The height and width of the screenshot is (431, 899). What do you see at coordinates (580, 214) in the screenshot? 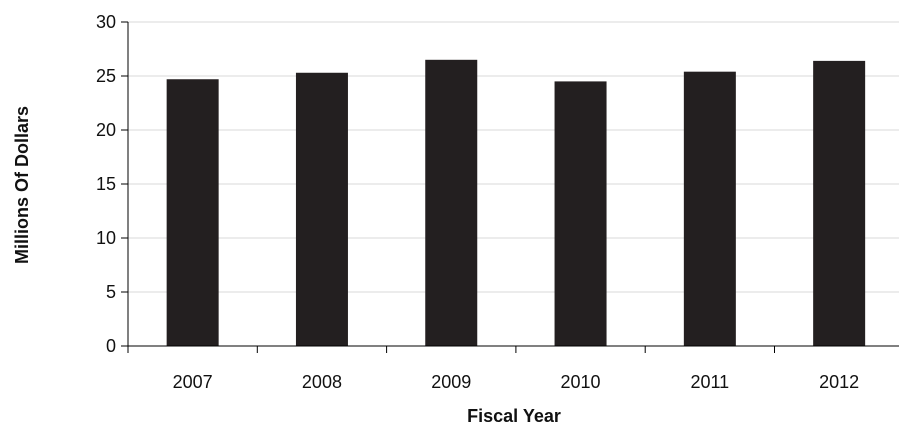
I see `bar-2010` at bounding box center [580, 214].